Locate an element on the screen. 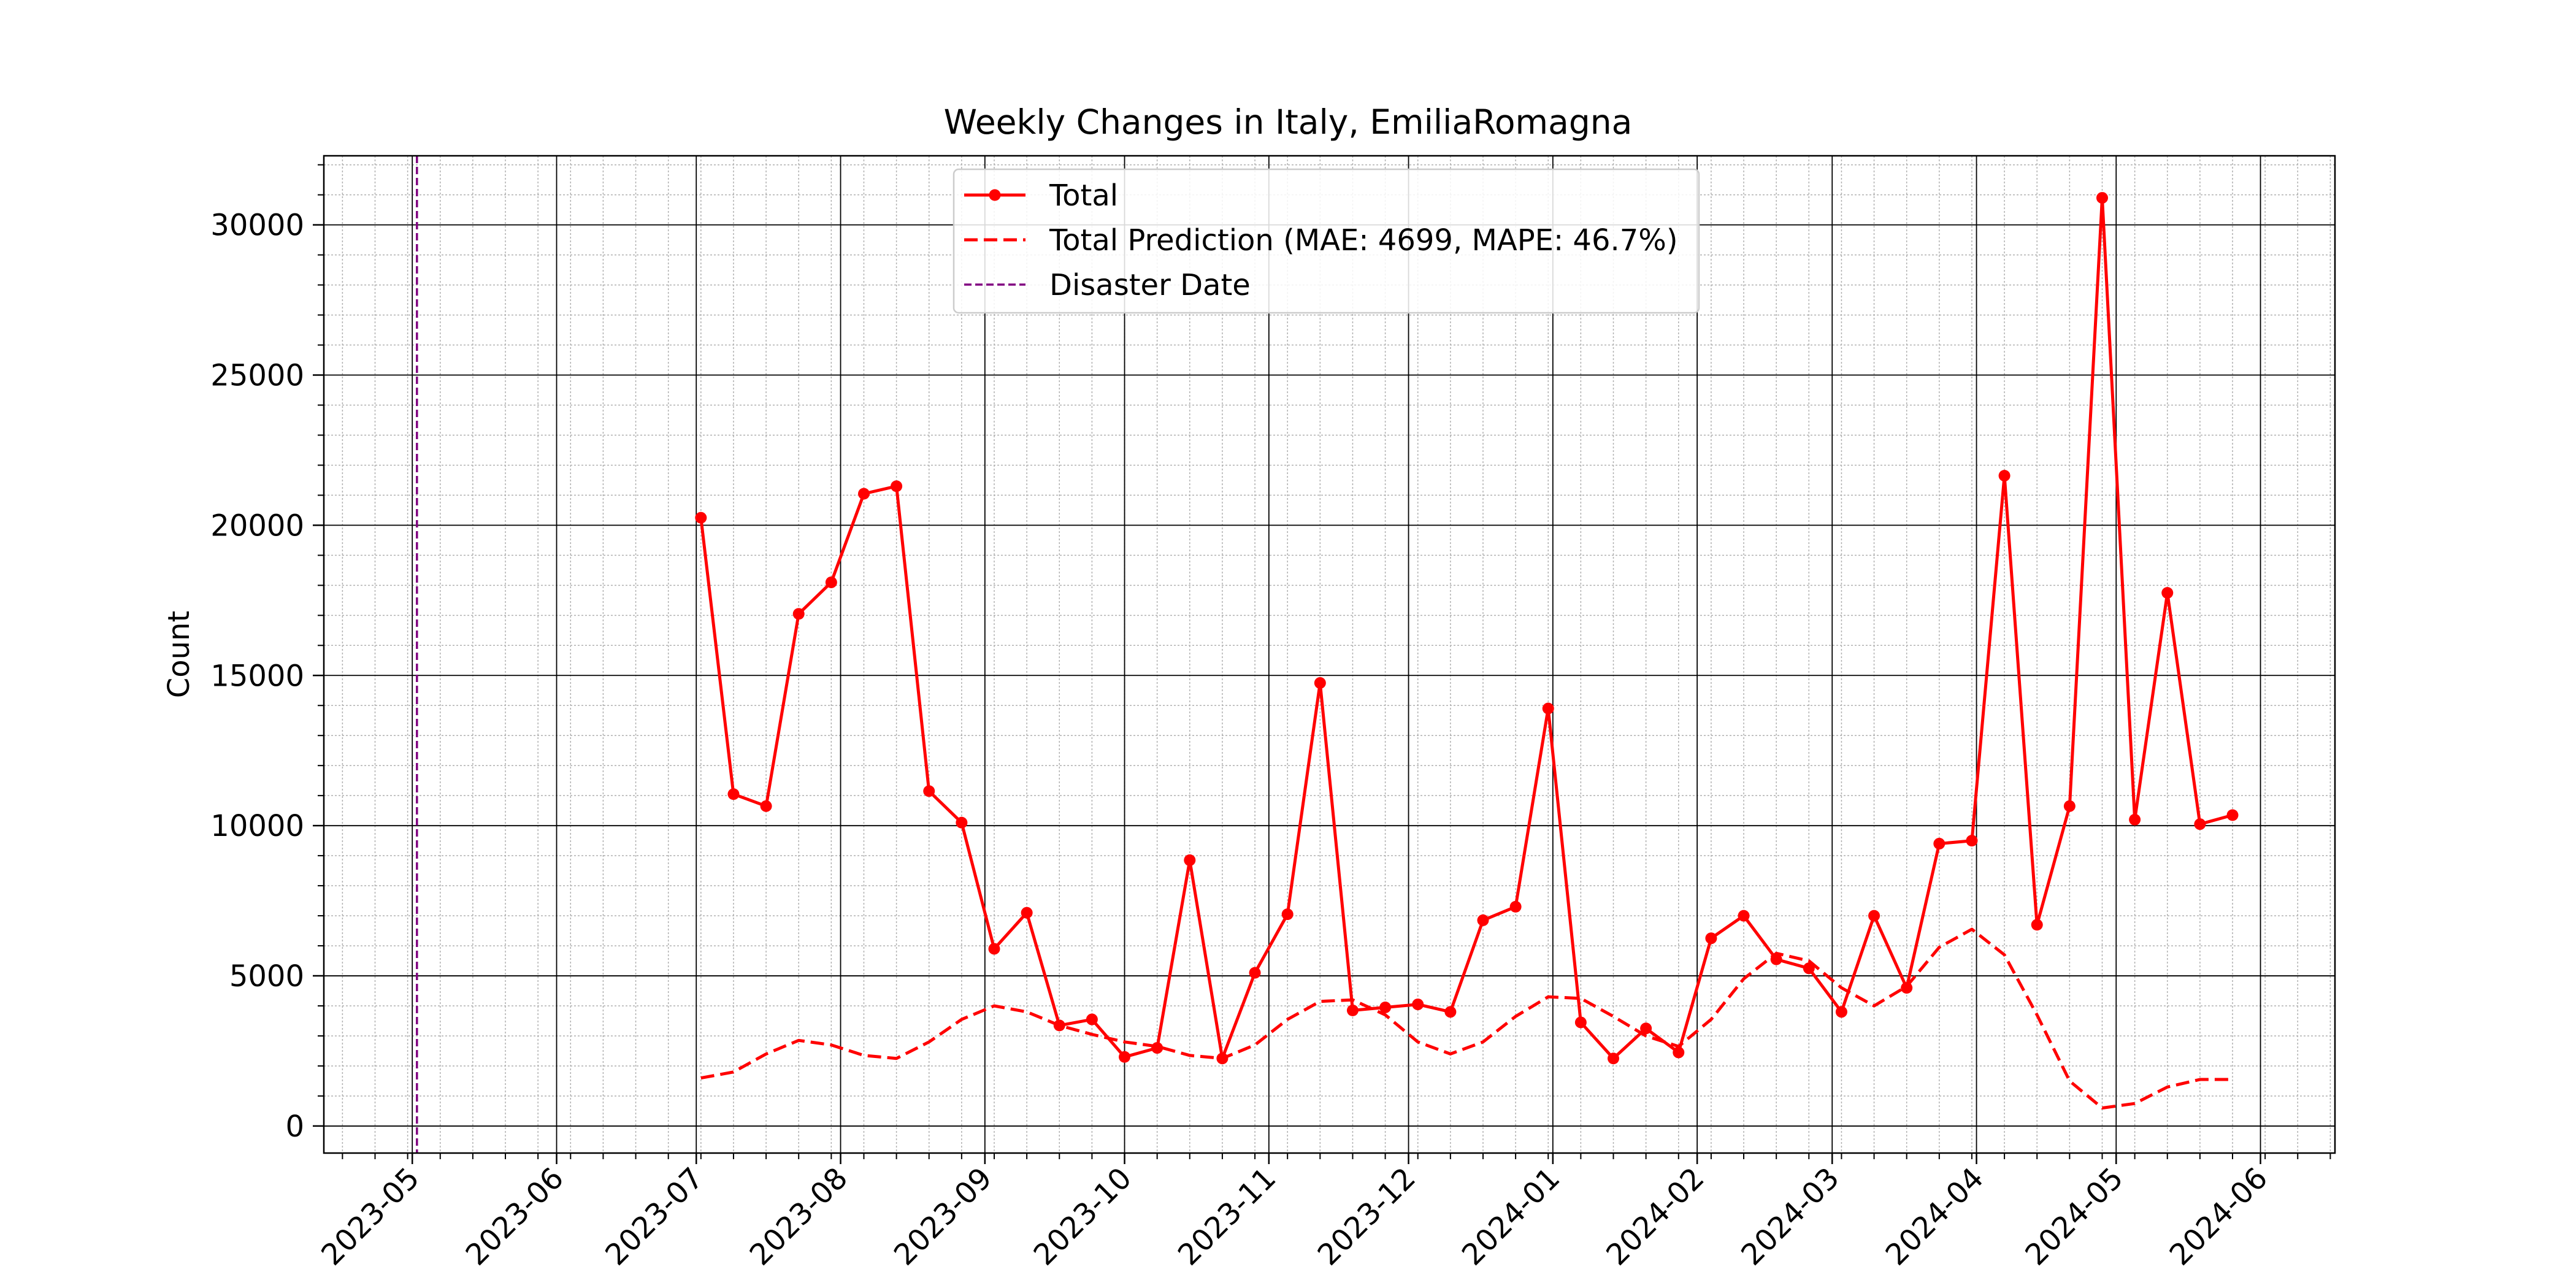 The height and width of the screenshot is (1288, 2576). y-tick-label: 5000 is located at coordinates (266, 976).